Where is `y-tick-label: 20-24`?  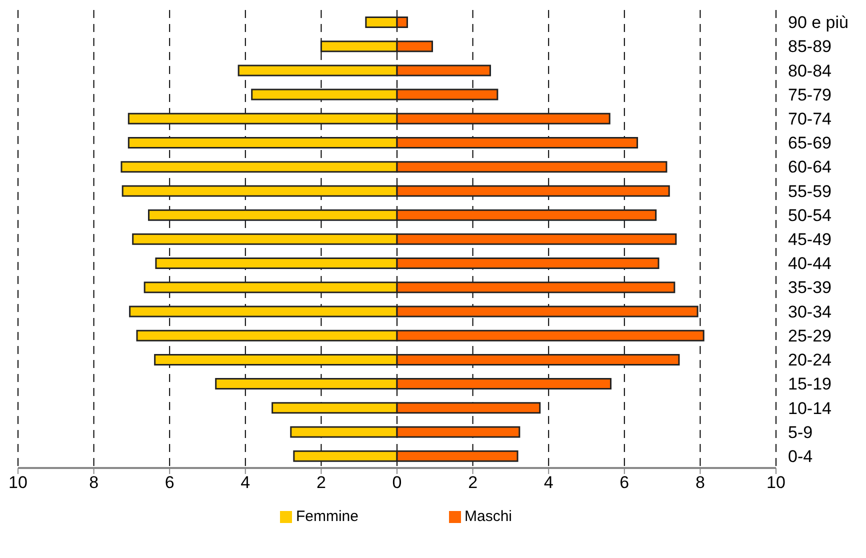
y-tick-label: 20-24 is located at coordinates (810, 360).